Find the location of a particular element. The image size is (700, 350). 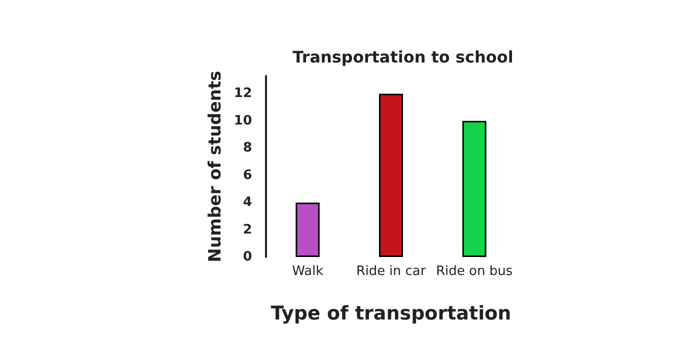

y-tick-label: 4 is located at coordinates (247, 202).